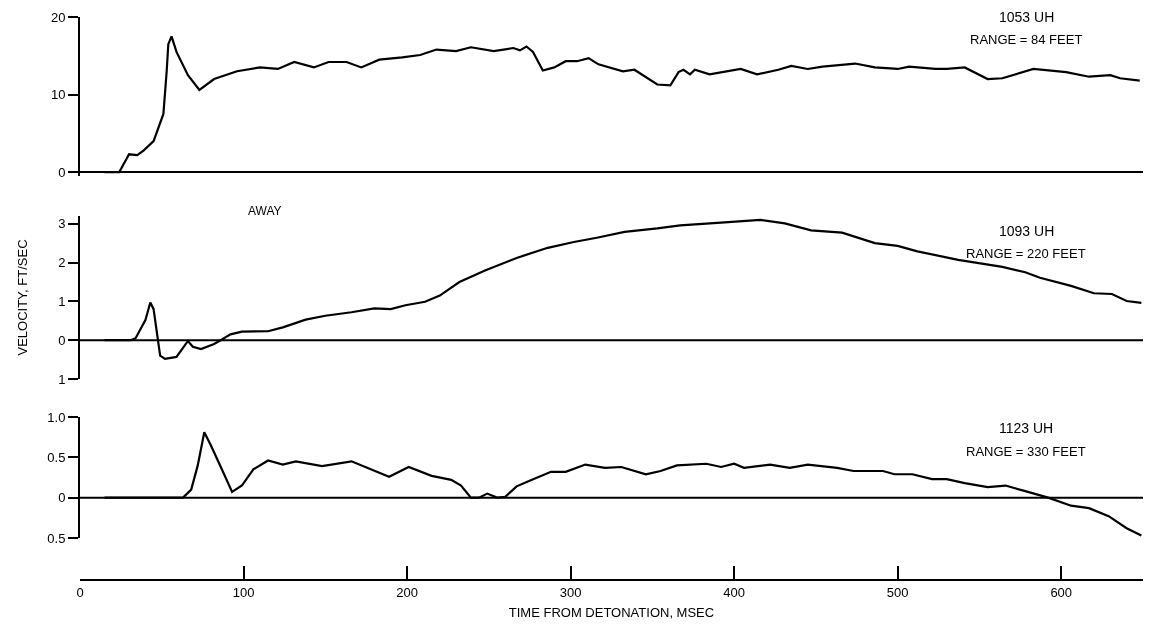  What do you see at coordinates (1027, 17) in the screenshot?
I see `annotation: 1053 UH` at bounding box center [1027, 17].